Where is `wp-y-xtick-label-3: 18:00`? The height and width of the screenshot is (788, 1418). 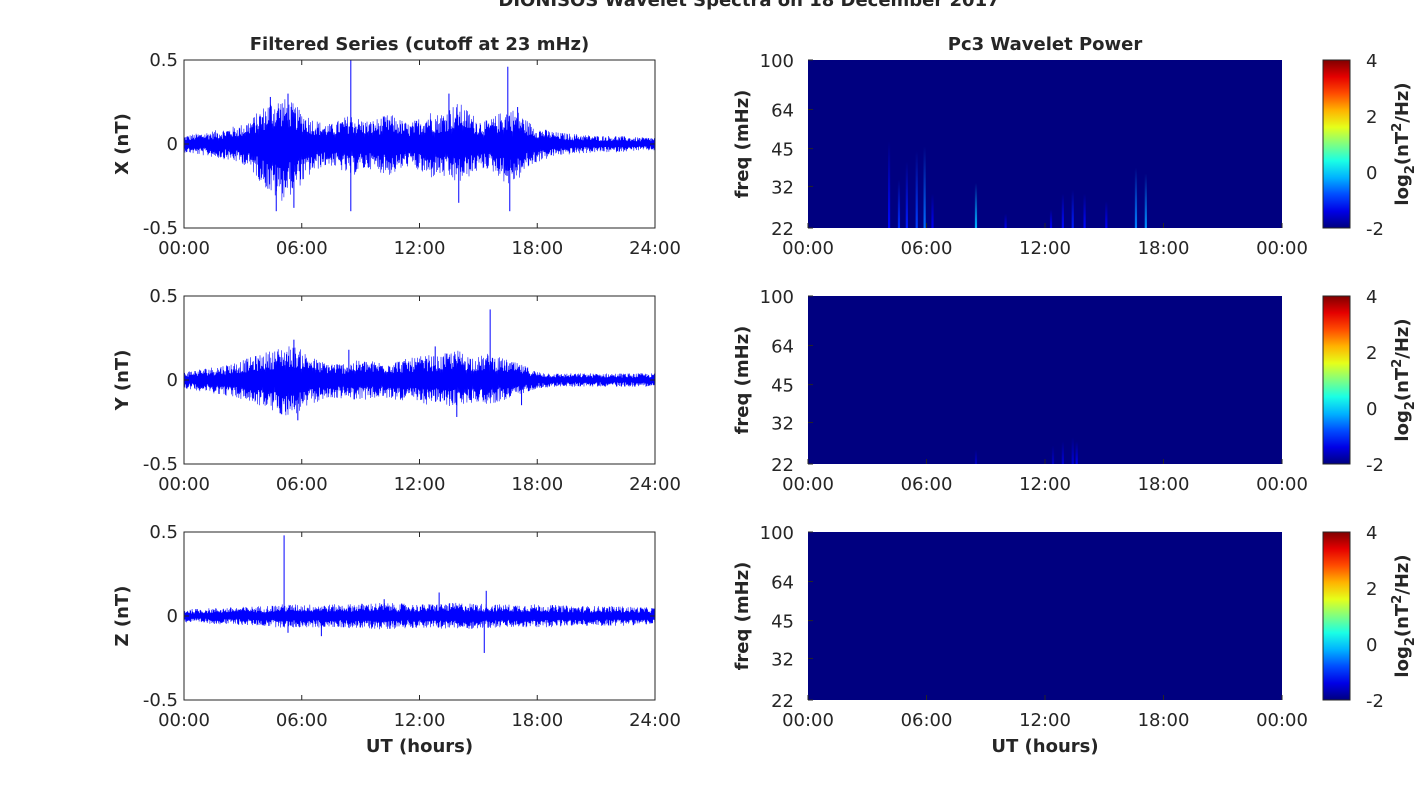
wp-y-xtick-label-3: 18:00 is located at coordinates (1164, 484).